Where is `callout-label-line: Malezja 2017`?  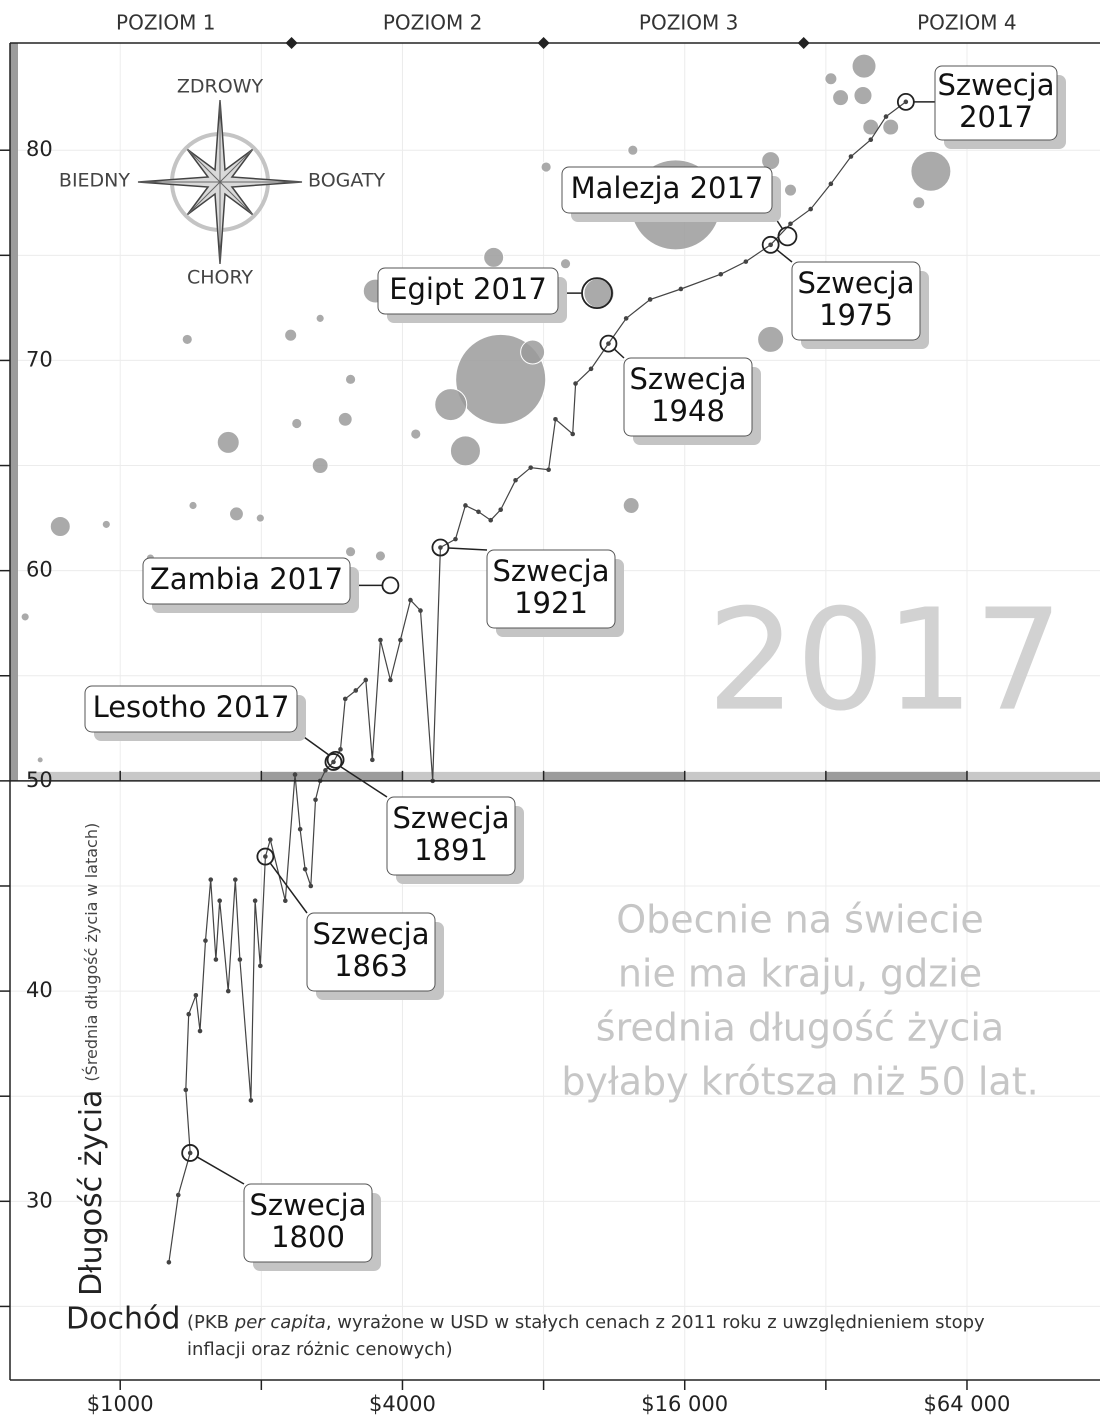
callout-label-line: Malezja 2017 is located at coordinates (667, 188).